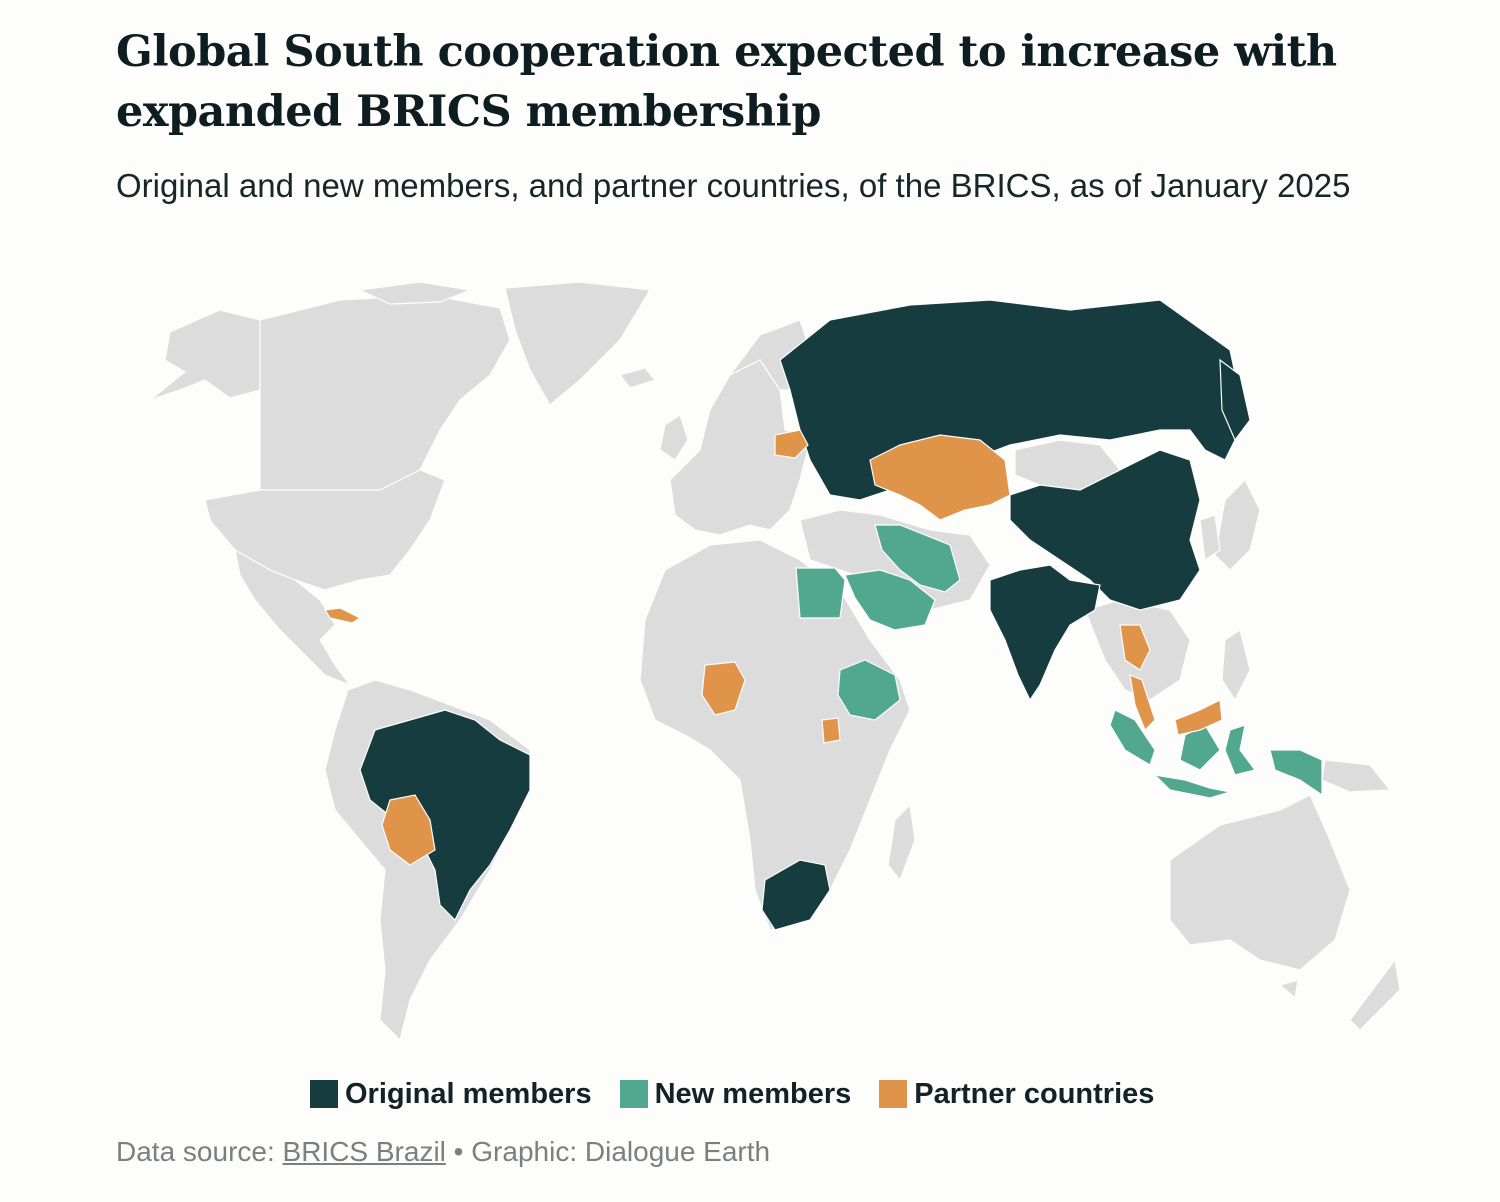 The width and height of the screenshot is (1500, 1202). I want to click on legend-label-new: New members, so click(753, 1093).